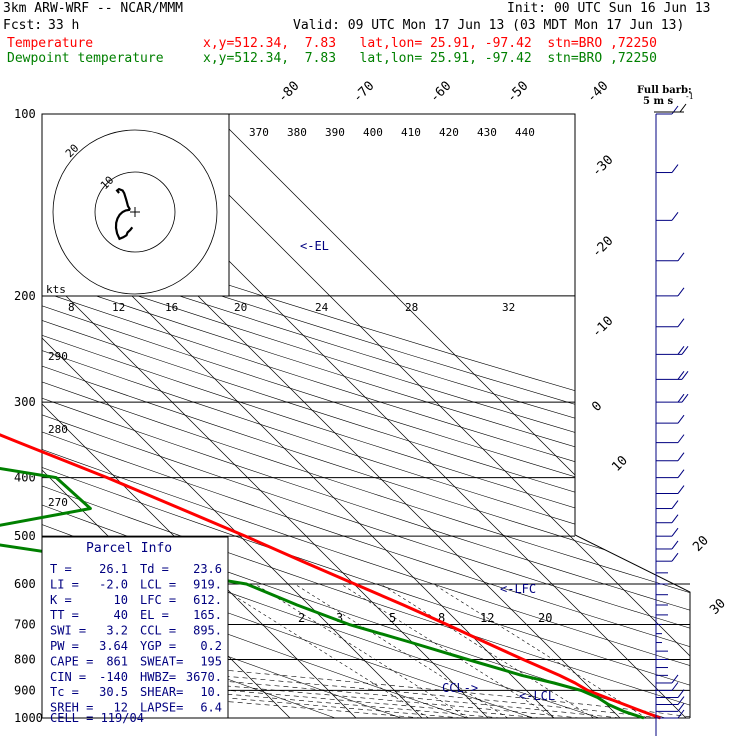 The width and height of the screenshot is (740, 740). What do you see at coordinates (135, 212) in the screenshot?
I see `hodograph-ring-inner` at bounding box center [135, 212].